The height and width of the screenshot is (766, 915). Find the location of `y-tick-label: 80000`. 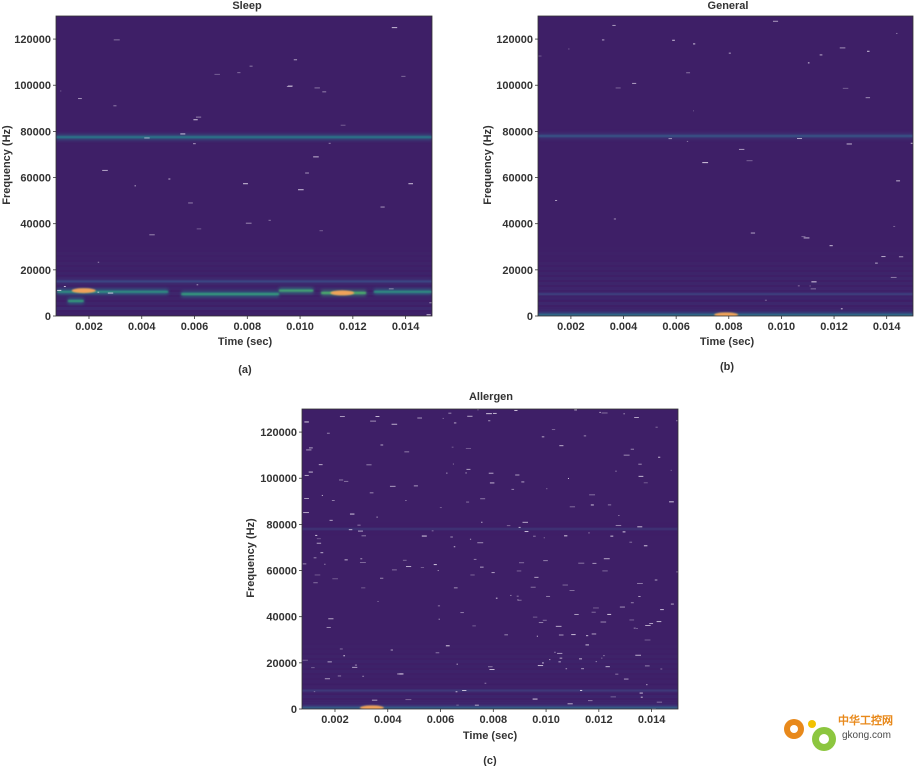

y-tick-label: 80000 is located at coordinates (517, 132).